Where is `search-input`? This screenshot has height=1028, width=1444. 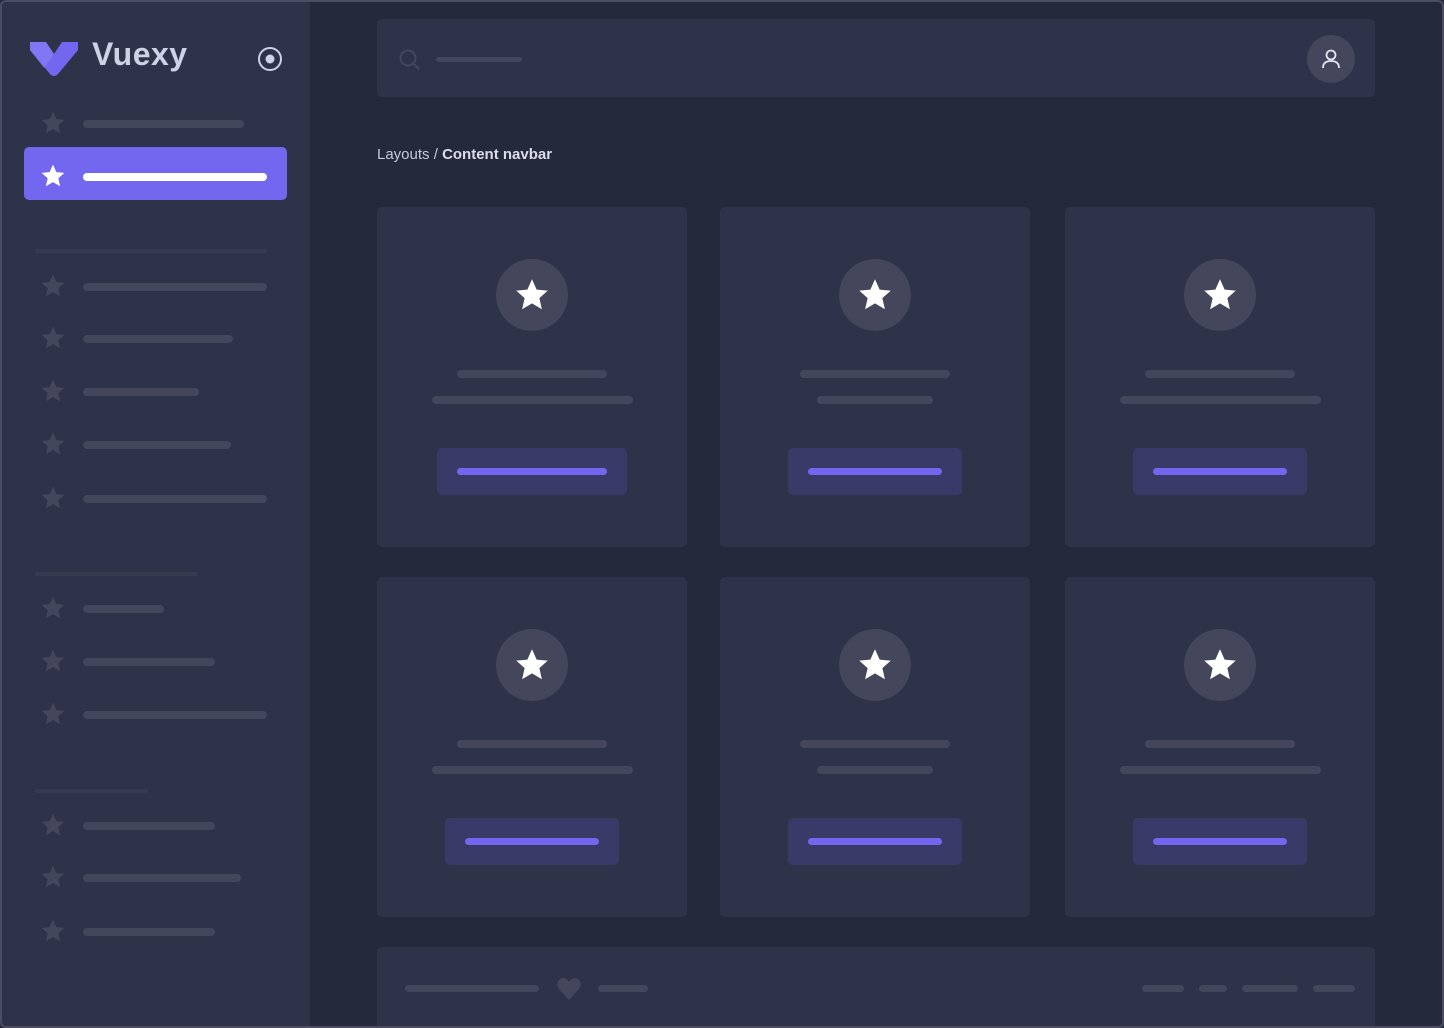
search-input is located at coordinates (479, 59).